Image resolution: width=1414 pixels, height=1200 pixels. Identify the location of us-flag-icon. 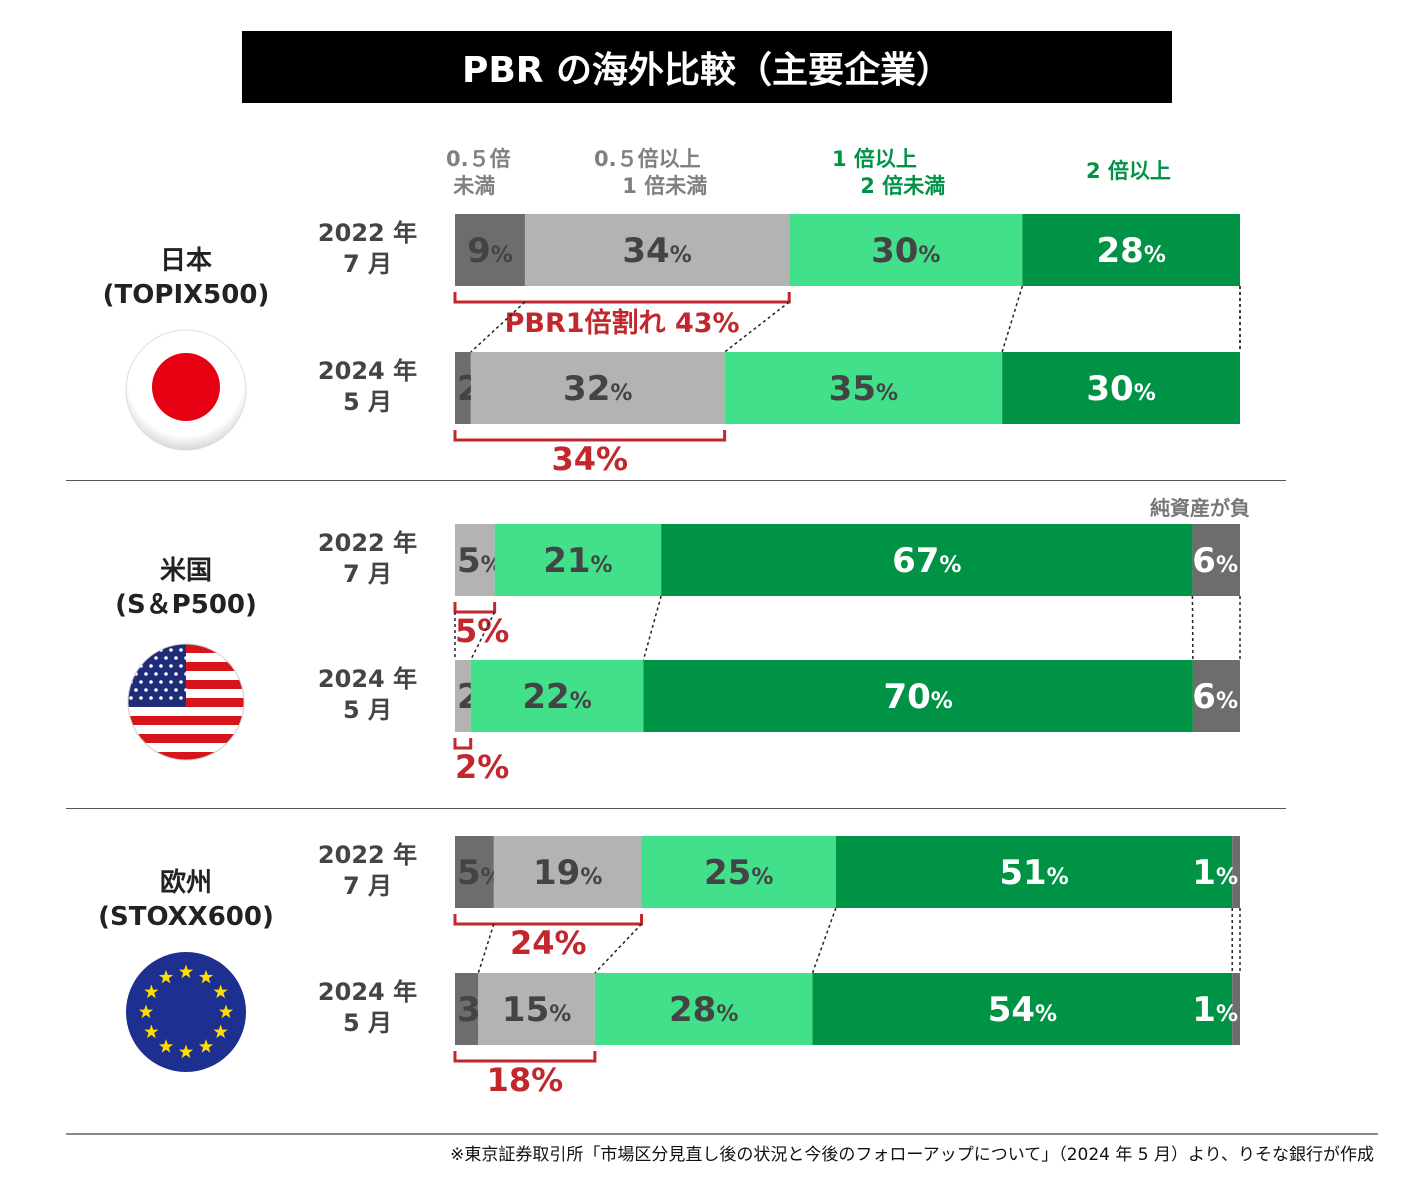
(186, 702).